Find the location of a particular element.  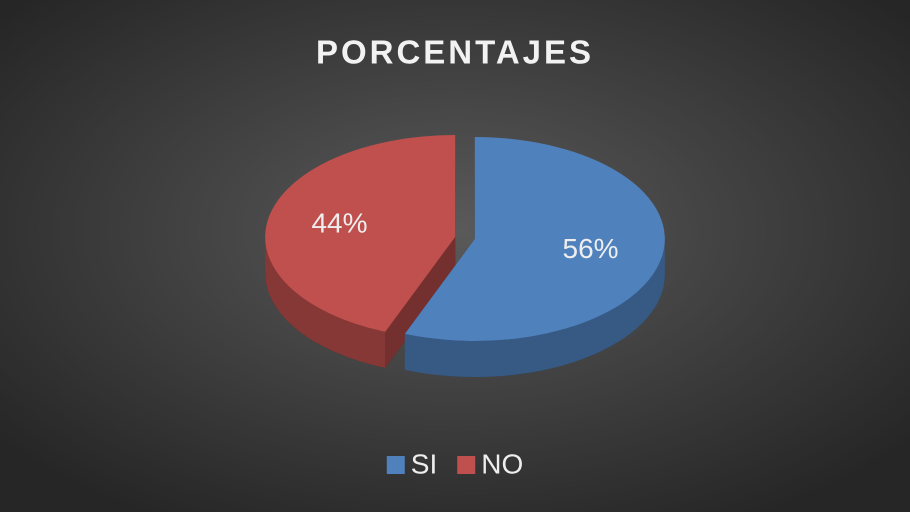

legend-label: SI is located at coordinates (424, 463).